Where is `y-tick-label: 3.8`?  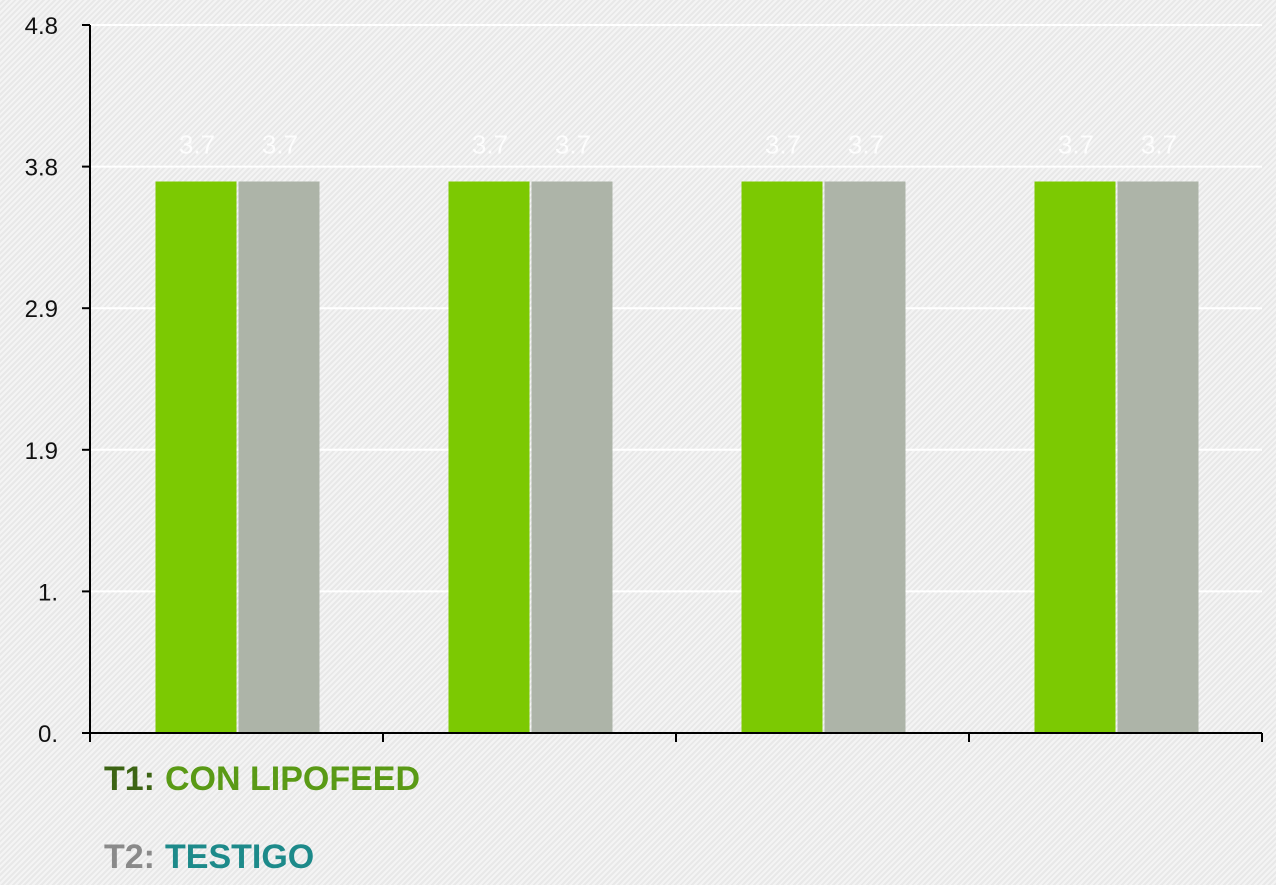 y-tick-label: 3.8 is located at coordinates (41, 168).